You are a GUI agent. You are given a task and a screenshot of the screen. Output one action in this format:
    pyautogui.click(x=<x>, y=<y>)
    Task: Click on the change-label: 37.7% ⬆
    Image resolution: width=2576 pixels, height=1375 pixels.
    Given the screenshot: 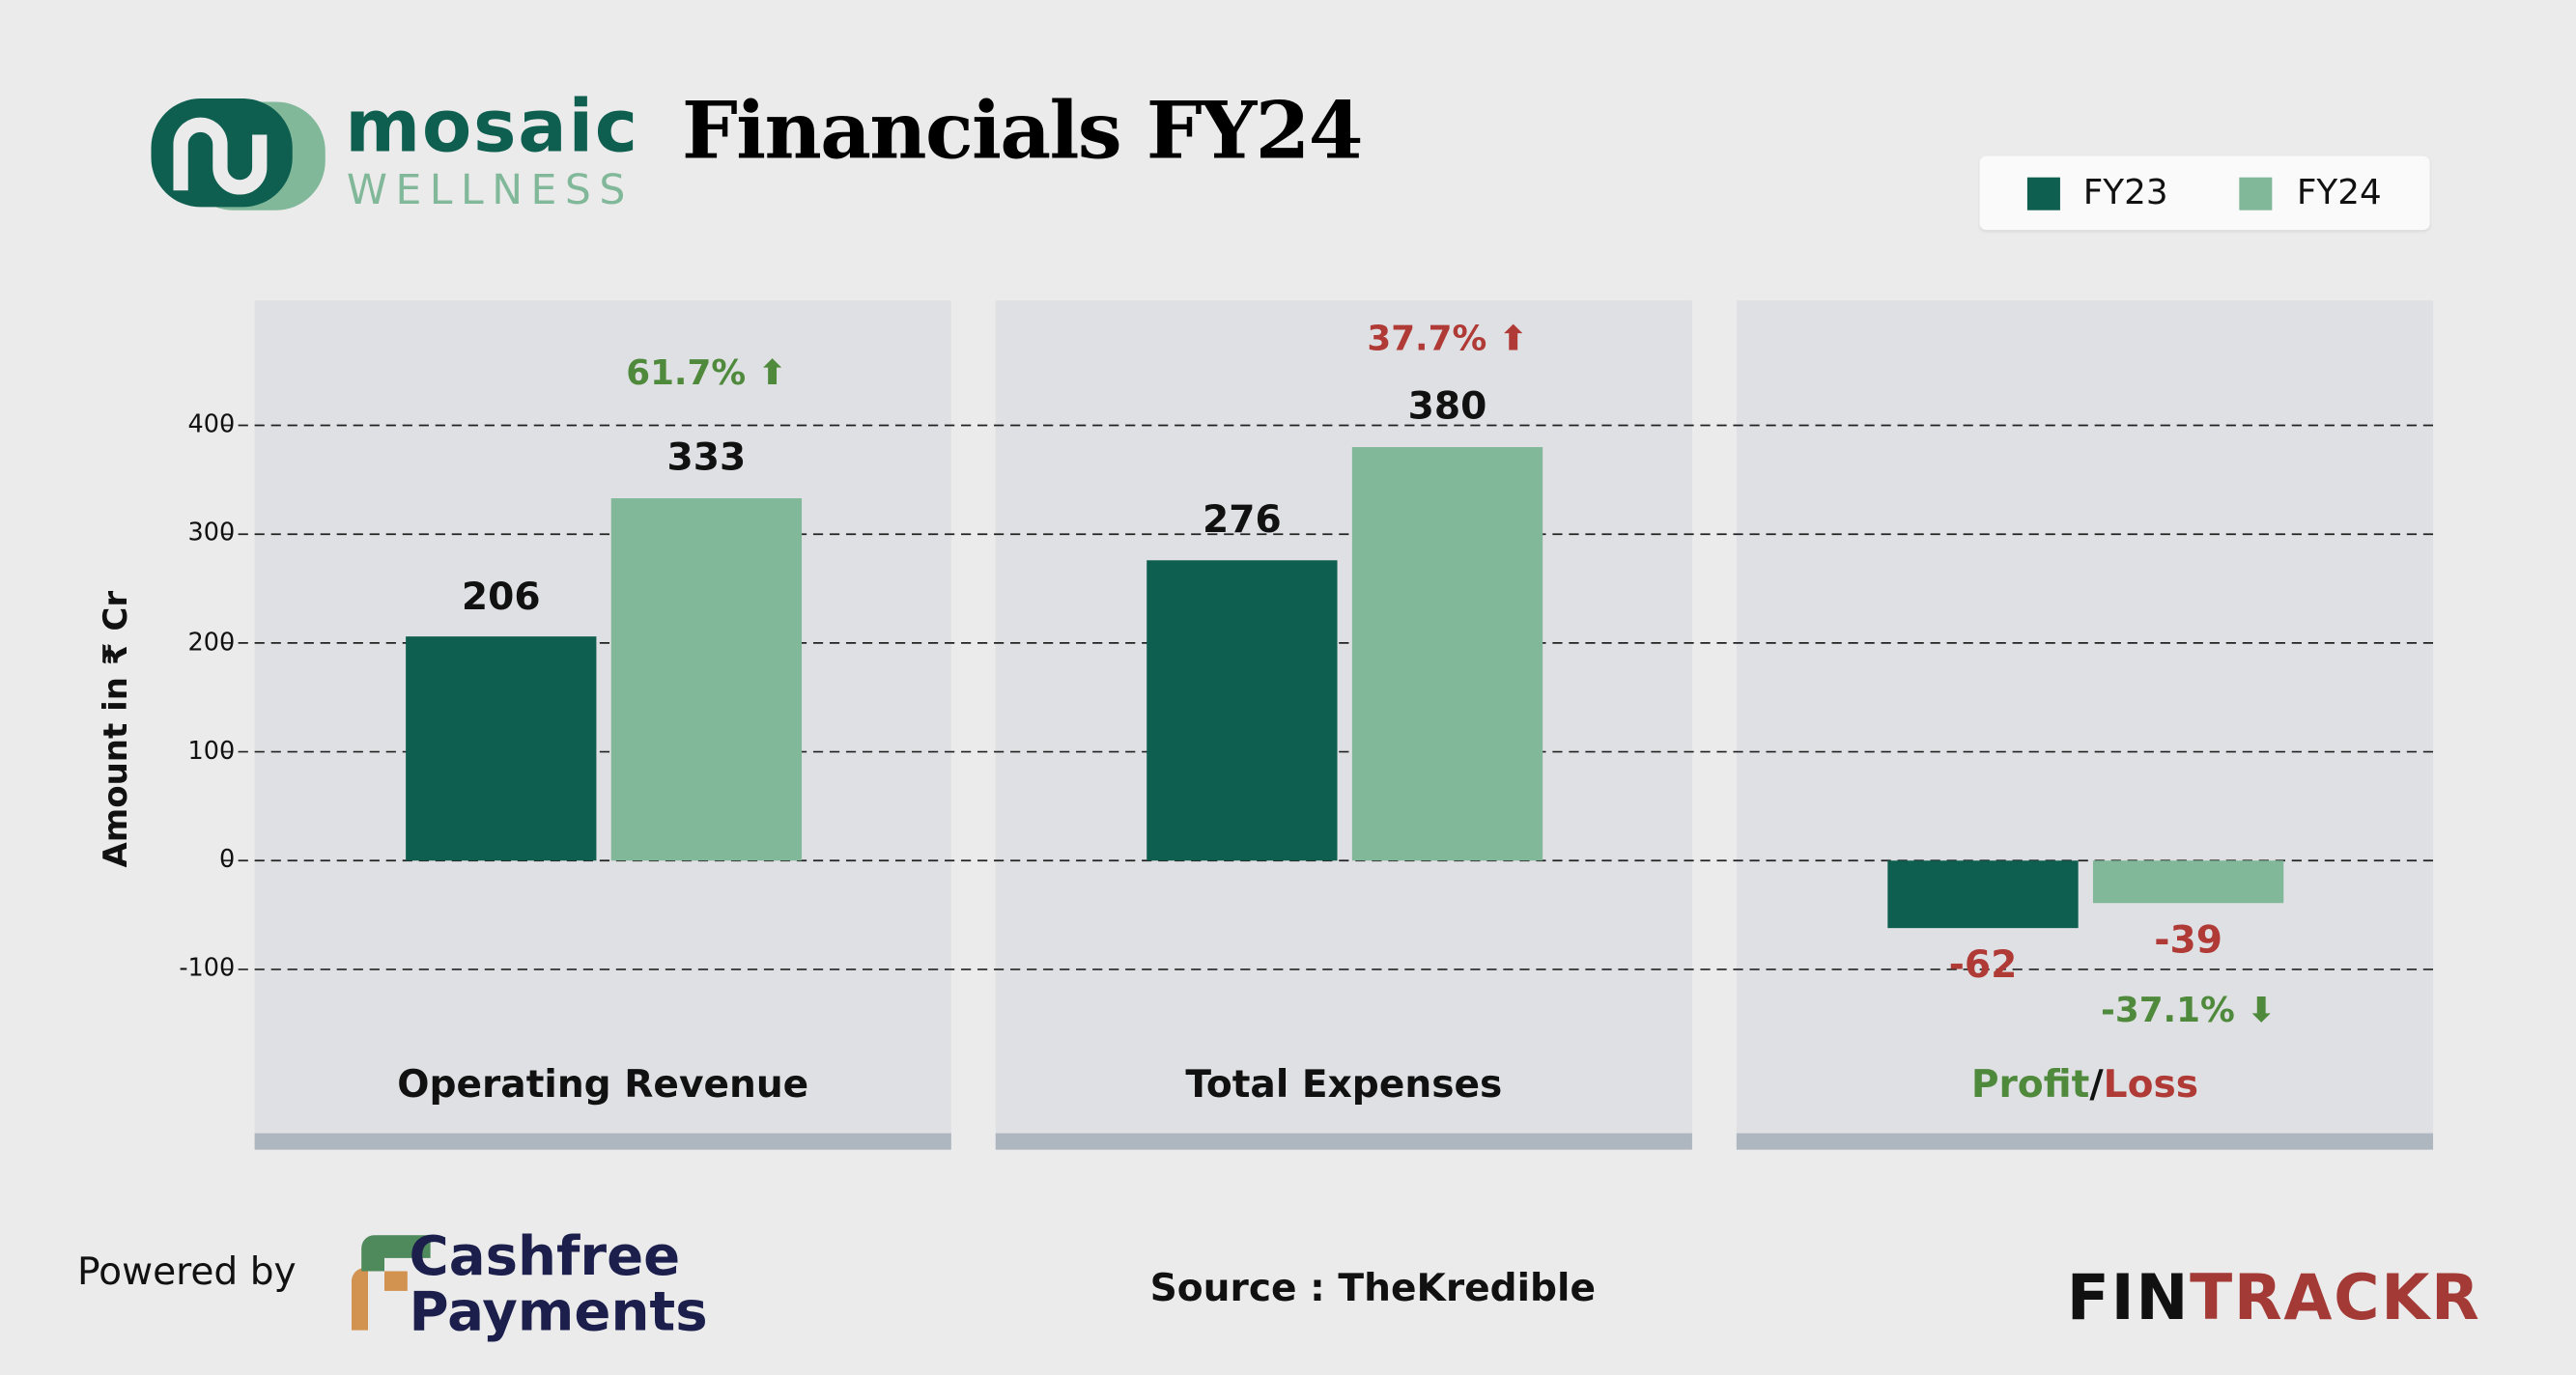 What is the action you would take?
    pyautogui.click(x=1447, y=338)
    